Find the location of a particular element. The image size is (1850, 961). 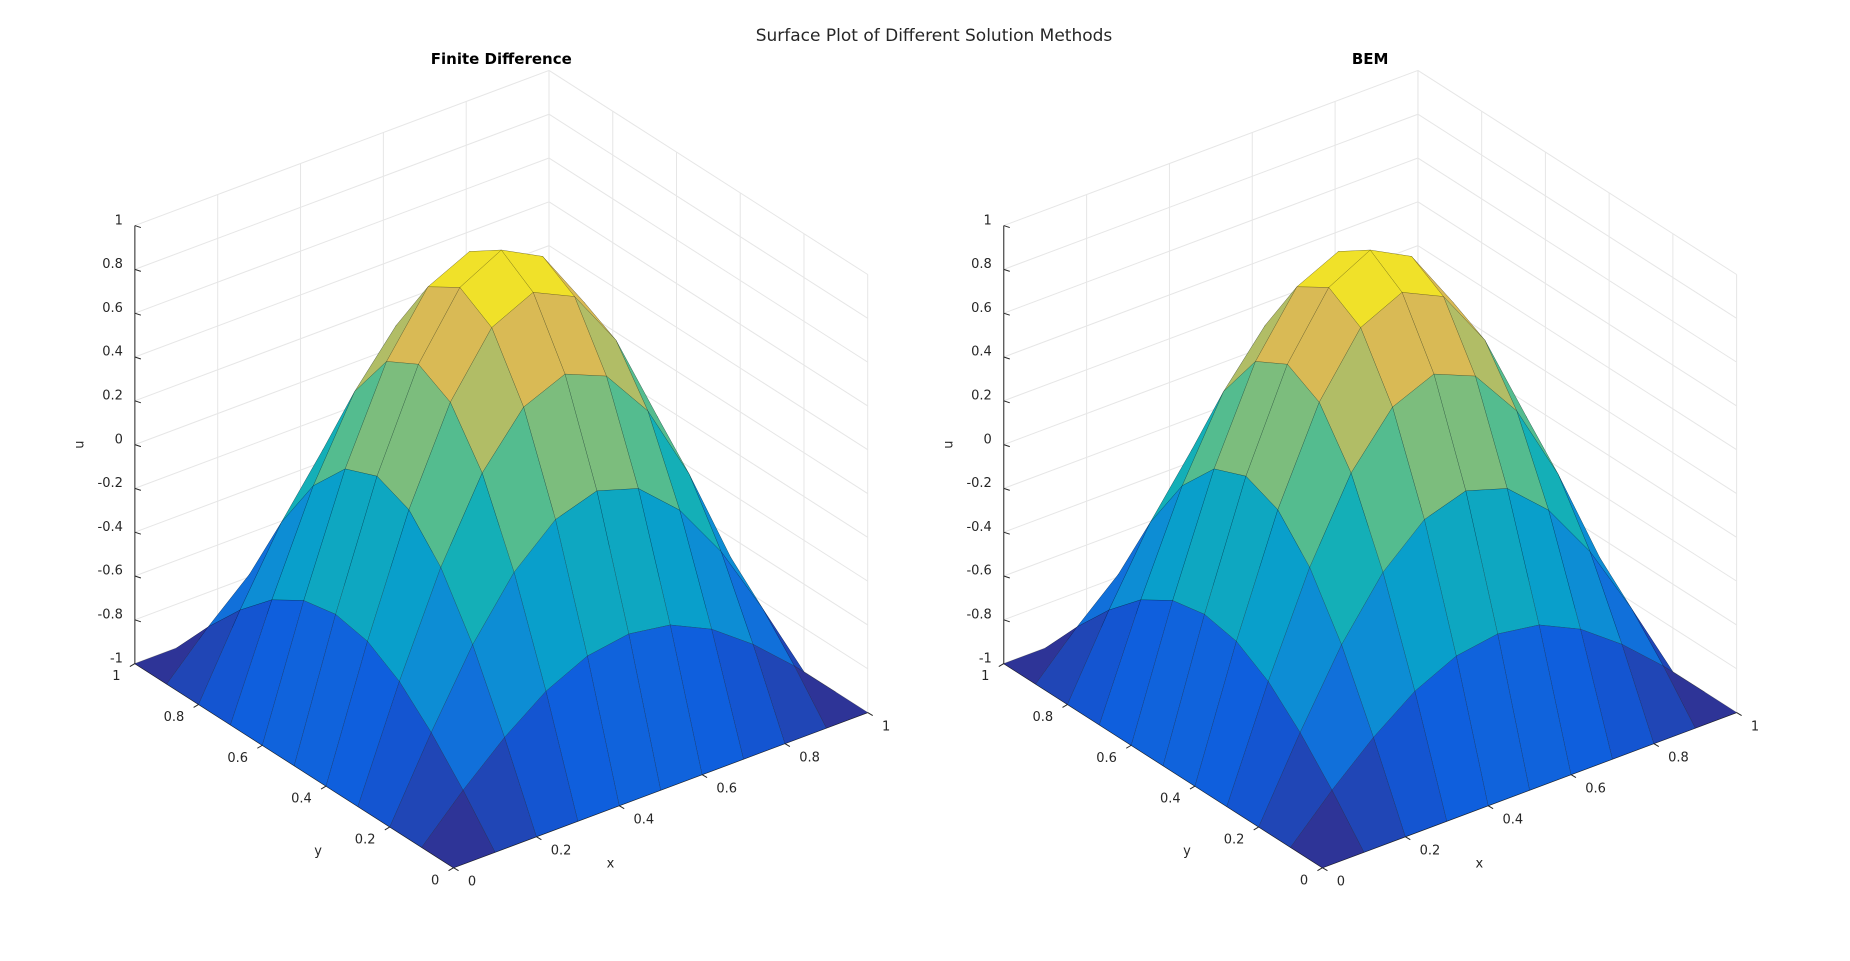

x-tick-label: 0.6 is located at coordinates (726, 788).